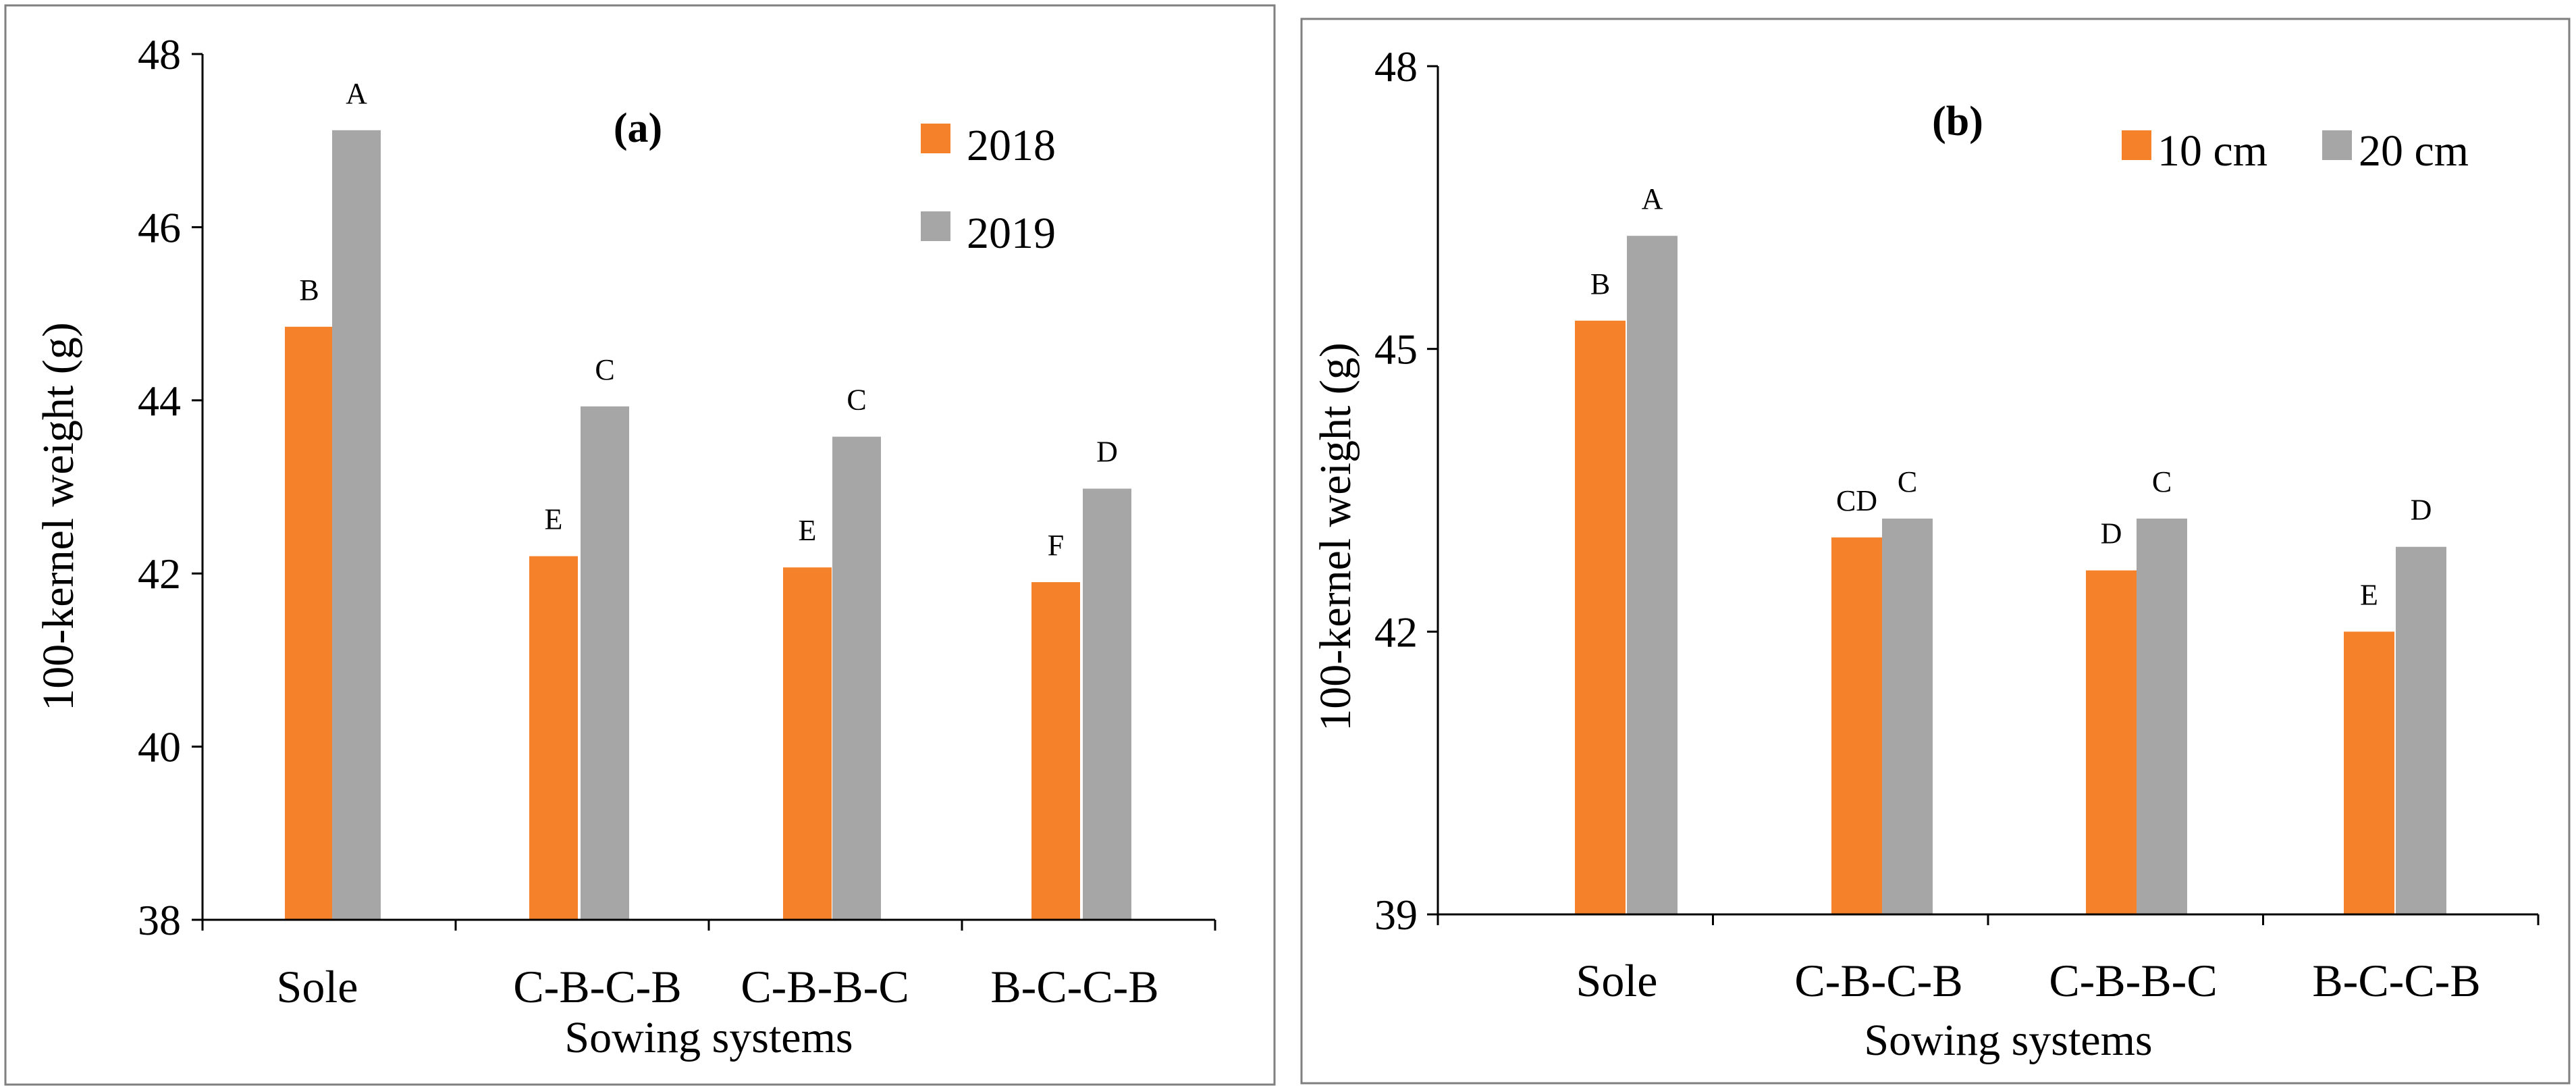 The height and width of the screenshot is (1092, 2576). What do you see at coordinates (159, 401) in the screenshot?
I see `y-tick-label: 44` at bounding box center [159, 401].